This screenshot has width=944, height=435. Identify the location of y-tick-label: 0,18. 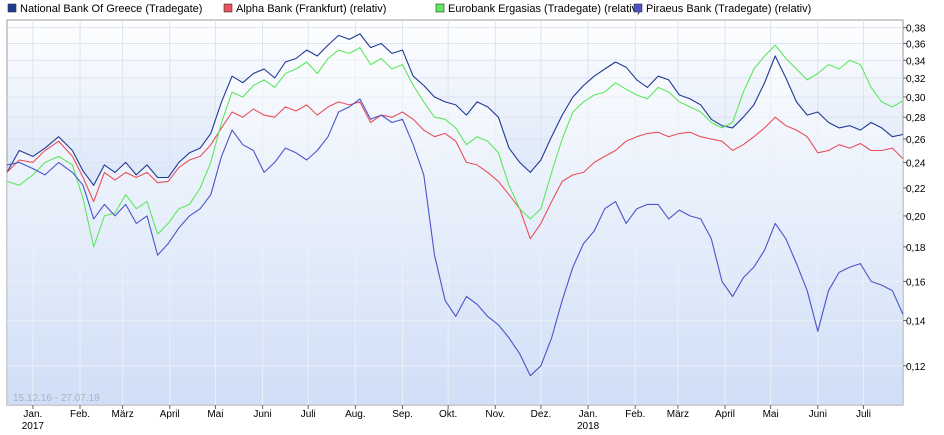
(916, 248).